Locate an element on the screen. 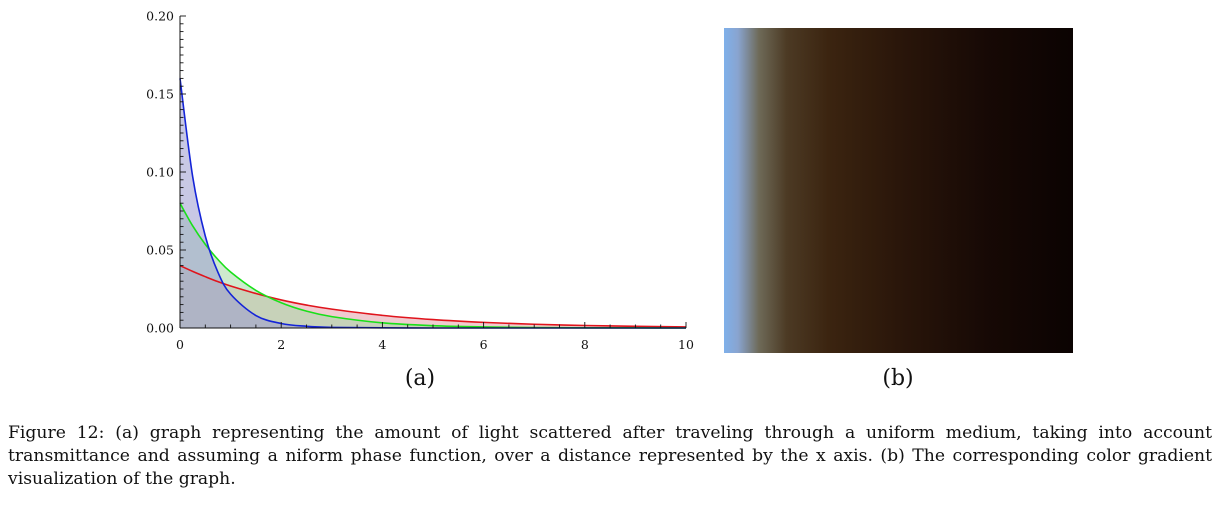 The height and width of the screenshot is (506, 1220). subfigure-label-b: (b) is located at coordinates (898, 378).